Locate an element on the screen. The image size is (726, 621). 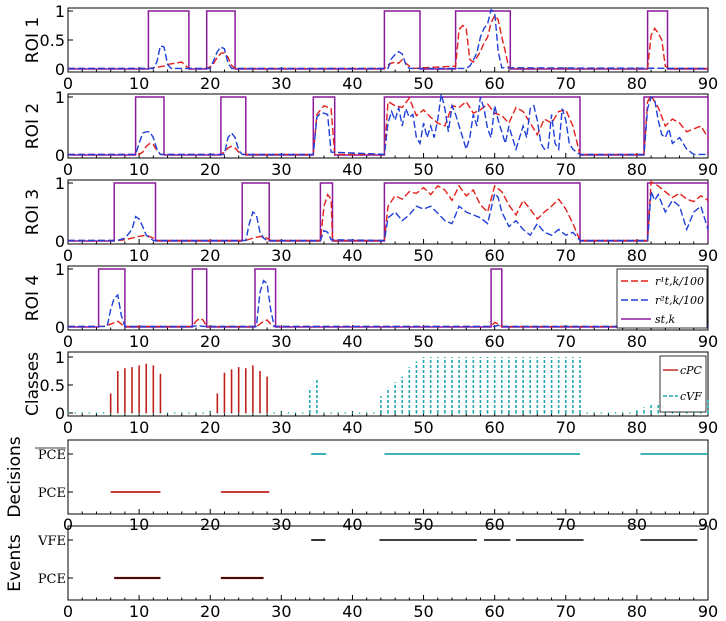
panel-2-xtick-label: 20 is located at coordinates (210, 169).